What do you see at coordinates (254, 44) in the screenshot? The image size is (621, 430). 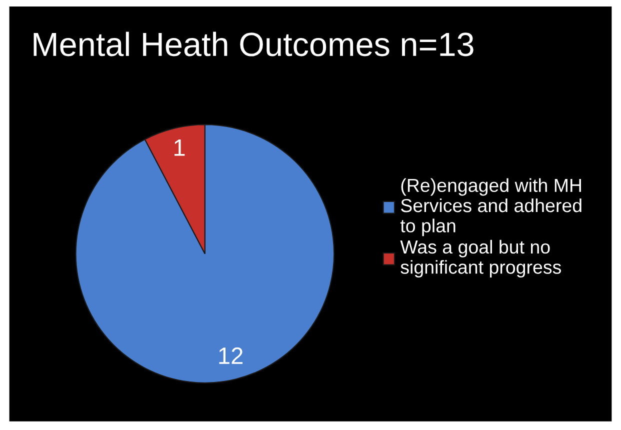 I see `chart-title: Mental Heath Outcomes n=13` at bounding box center [254, 44].